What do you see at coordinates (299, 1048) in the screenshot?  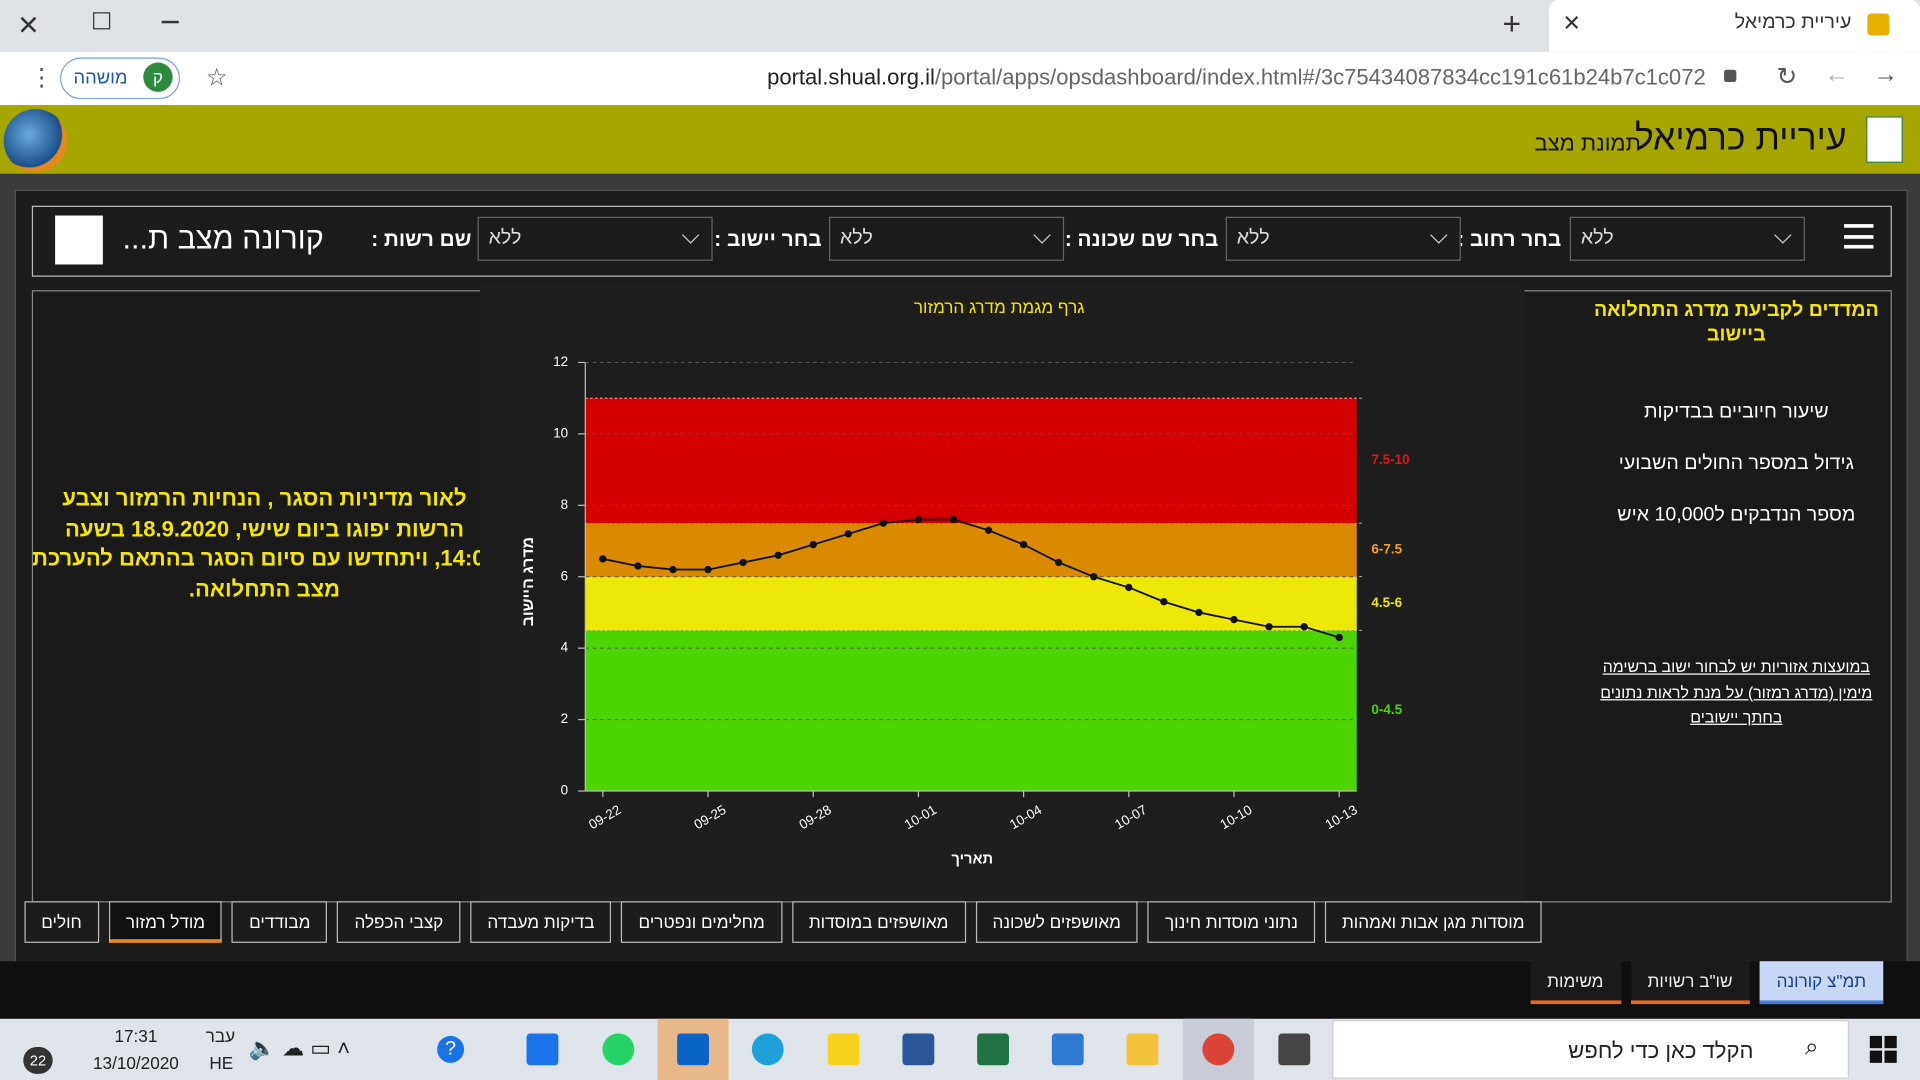 I see `tray-icons: 🔈 ☁ ▭ ˄` at bounding box center [299, 1048].